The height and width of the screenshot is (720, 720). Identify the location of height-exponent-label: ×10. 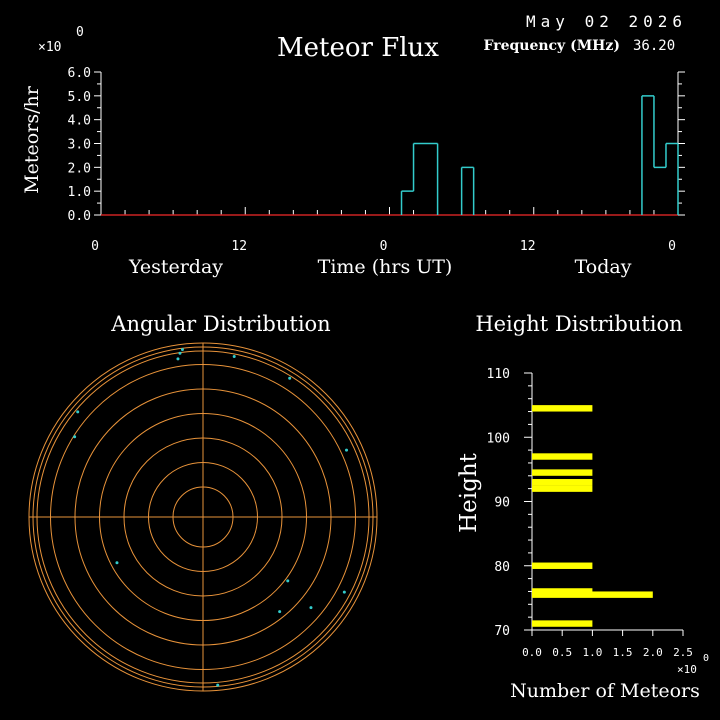
(687, 669).